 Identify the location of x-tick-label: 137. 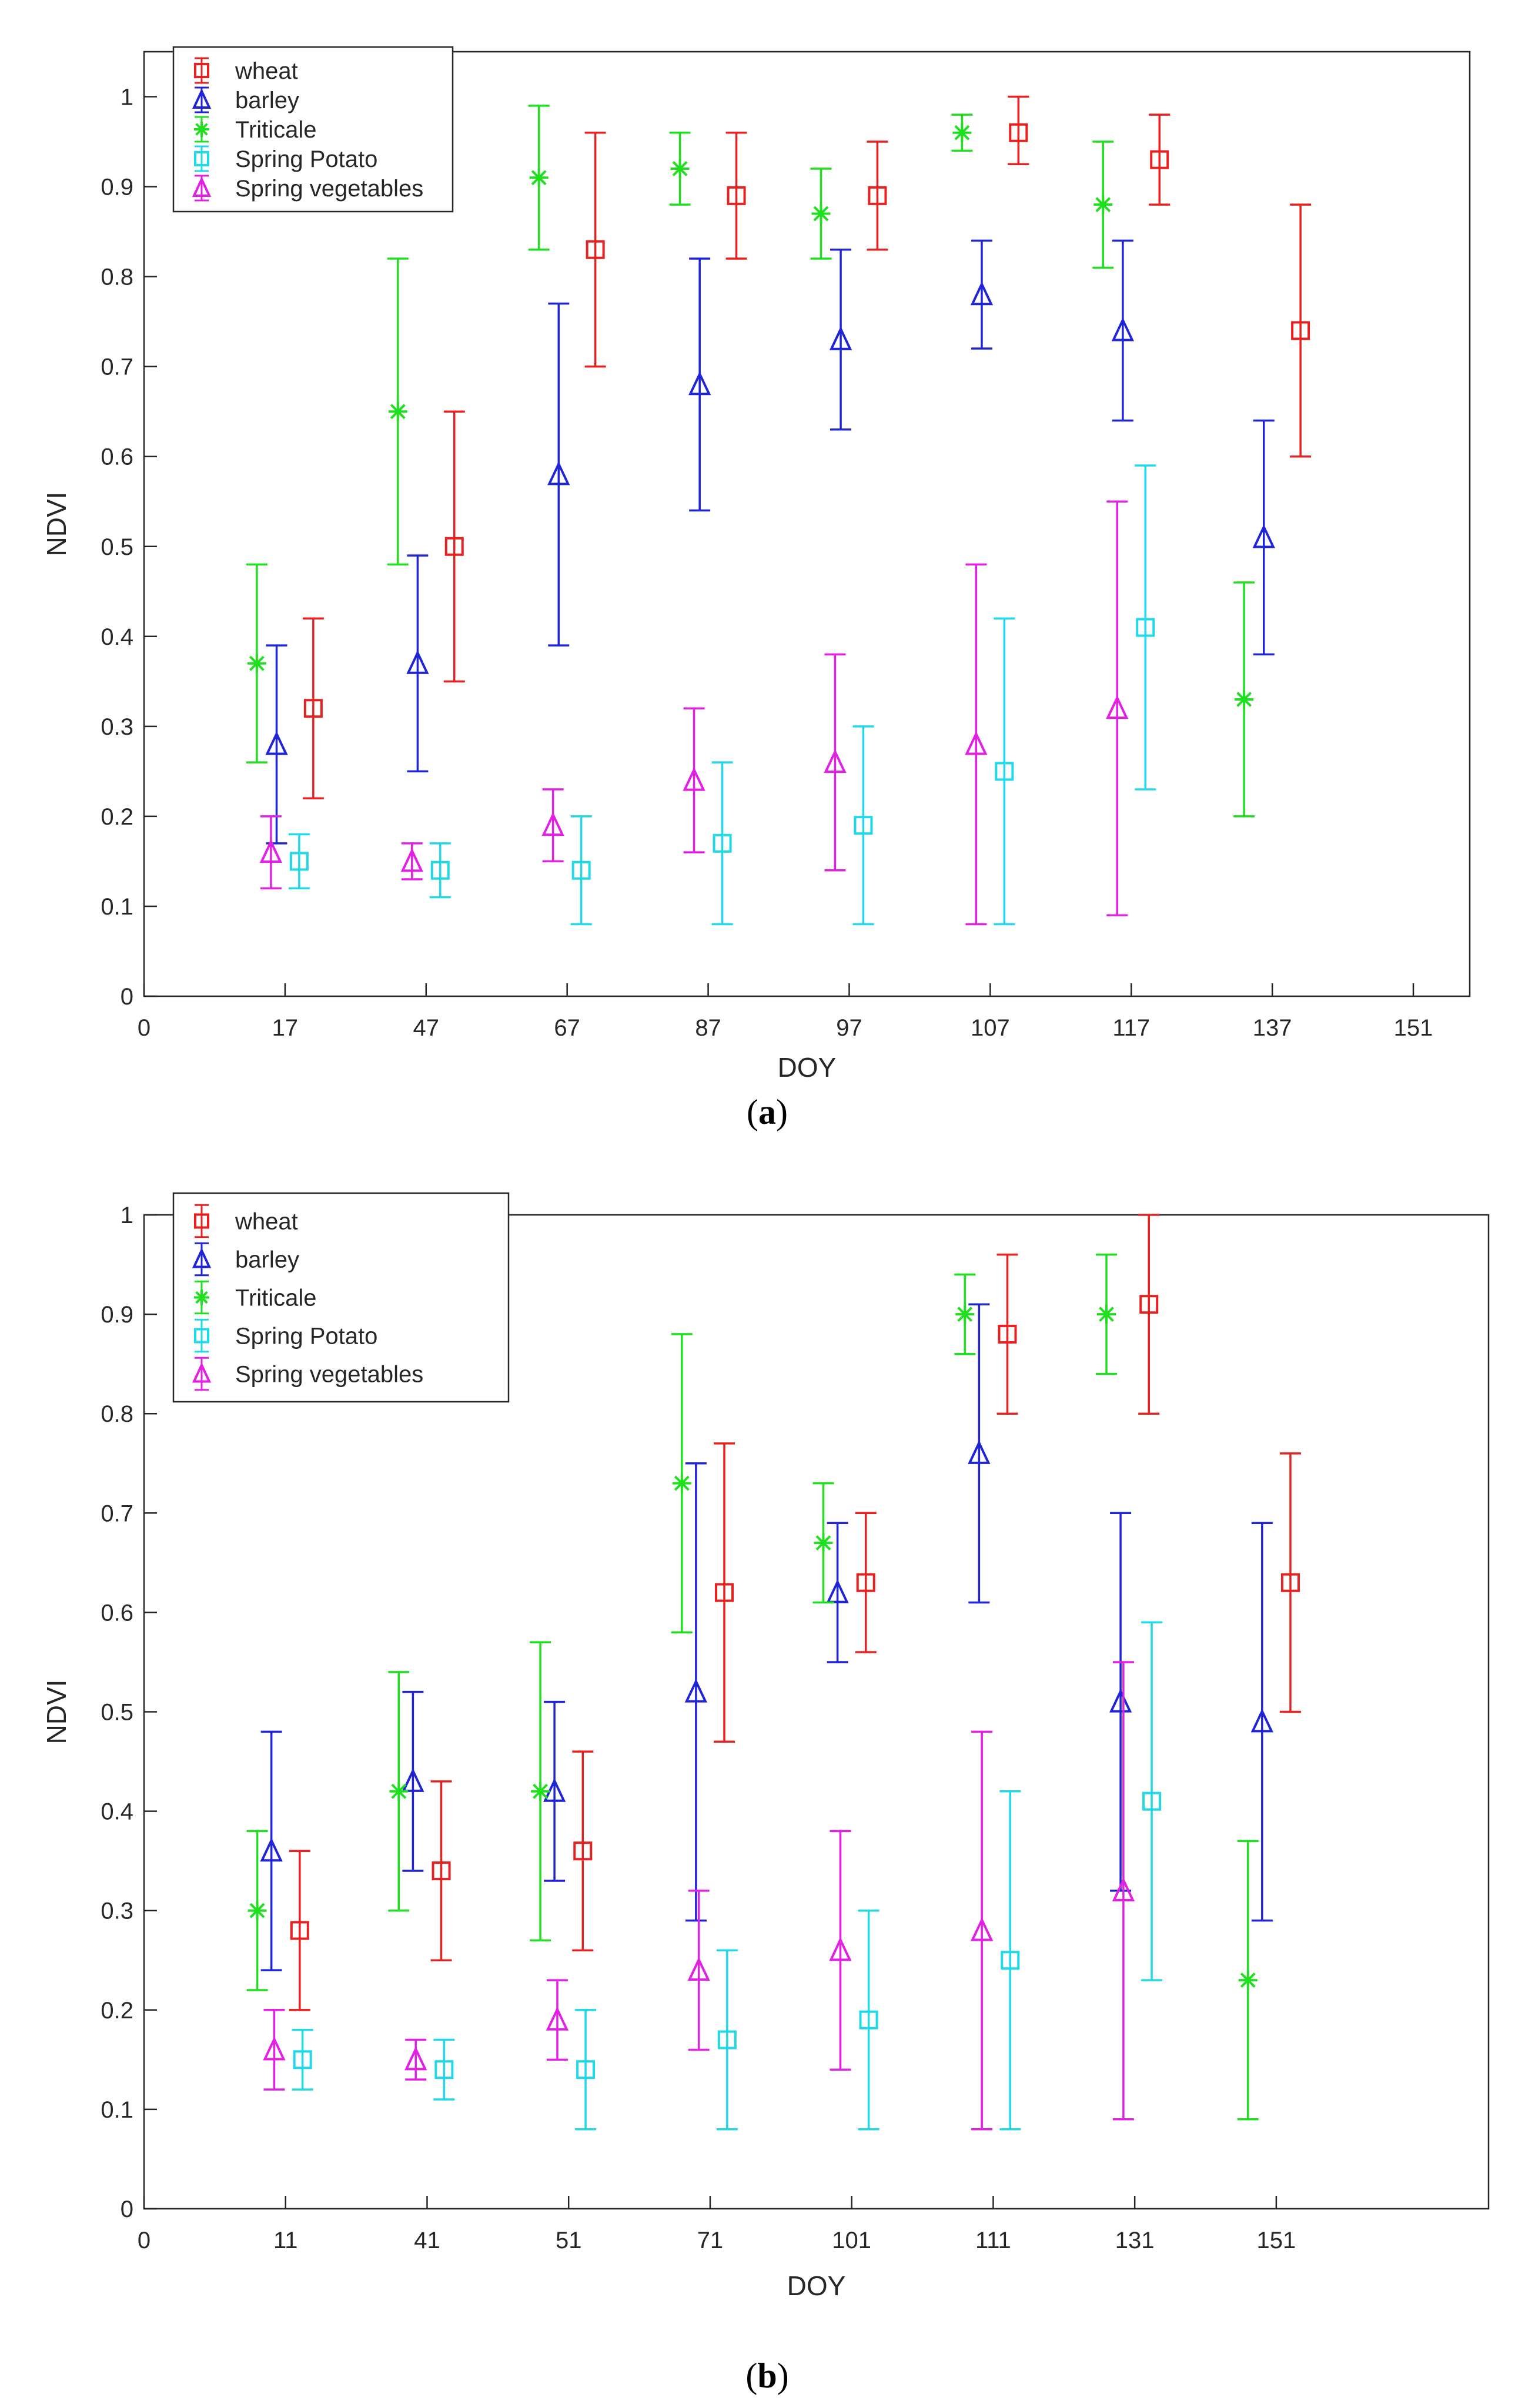
(1272, 1028).